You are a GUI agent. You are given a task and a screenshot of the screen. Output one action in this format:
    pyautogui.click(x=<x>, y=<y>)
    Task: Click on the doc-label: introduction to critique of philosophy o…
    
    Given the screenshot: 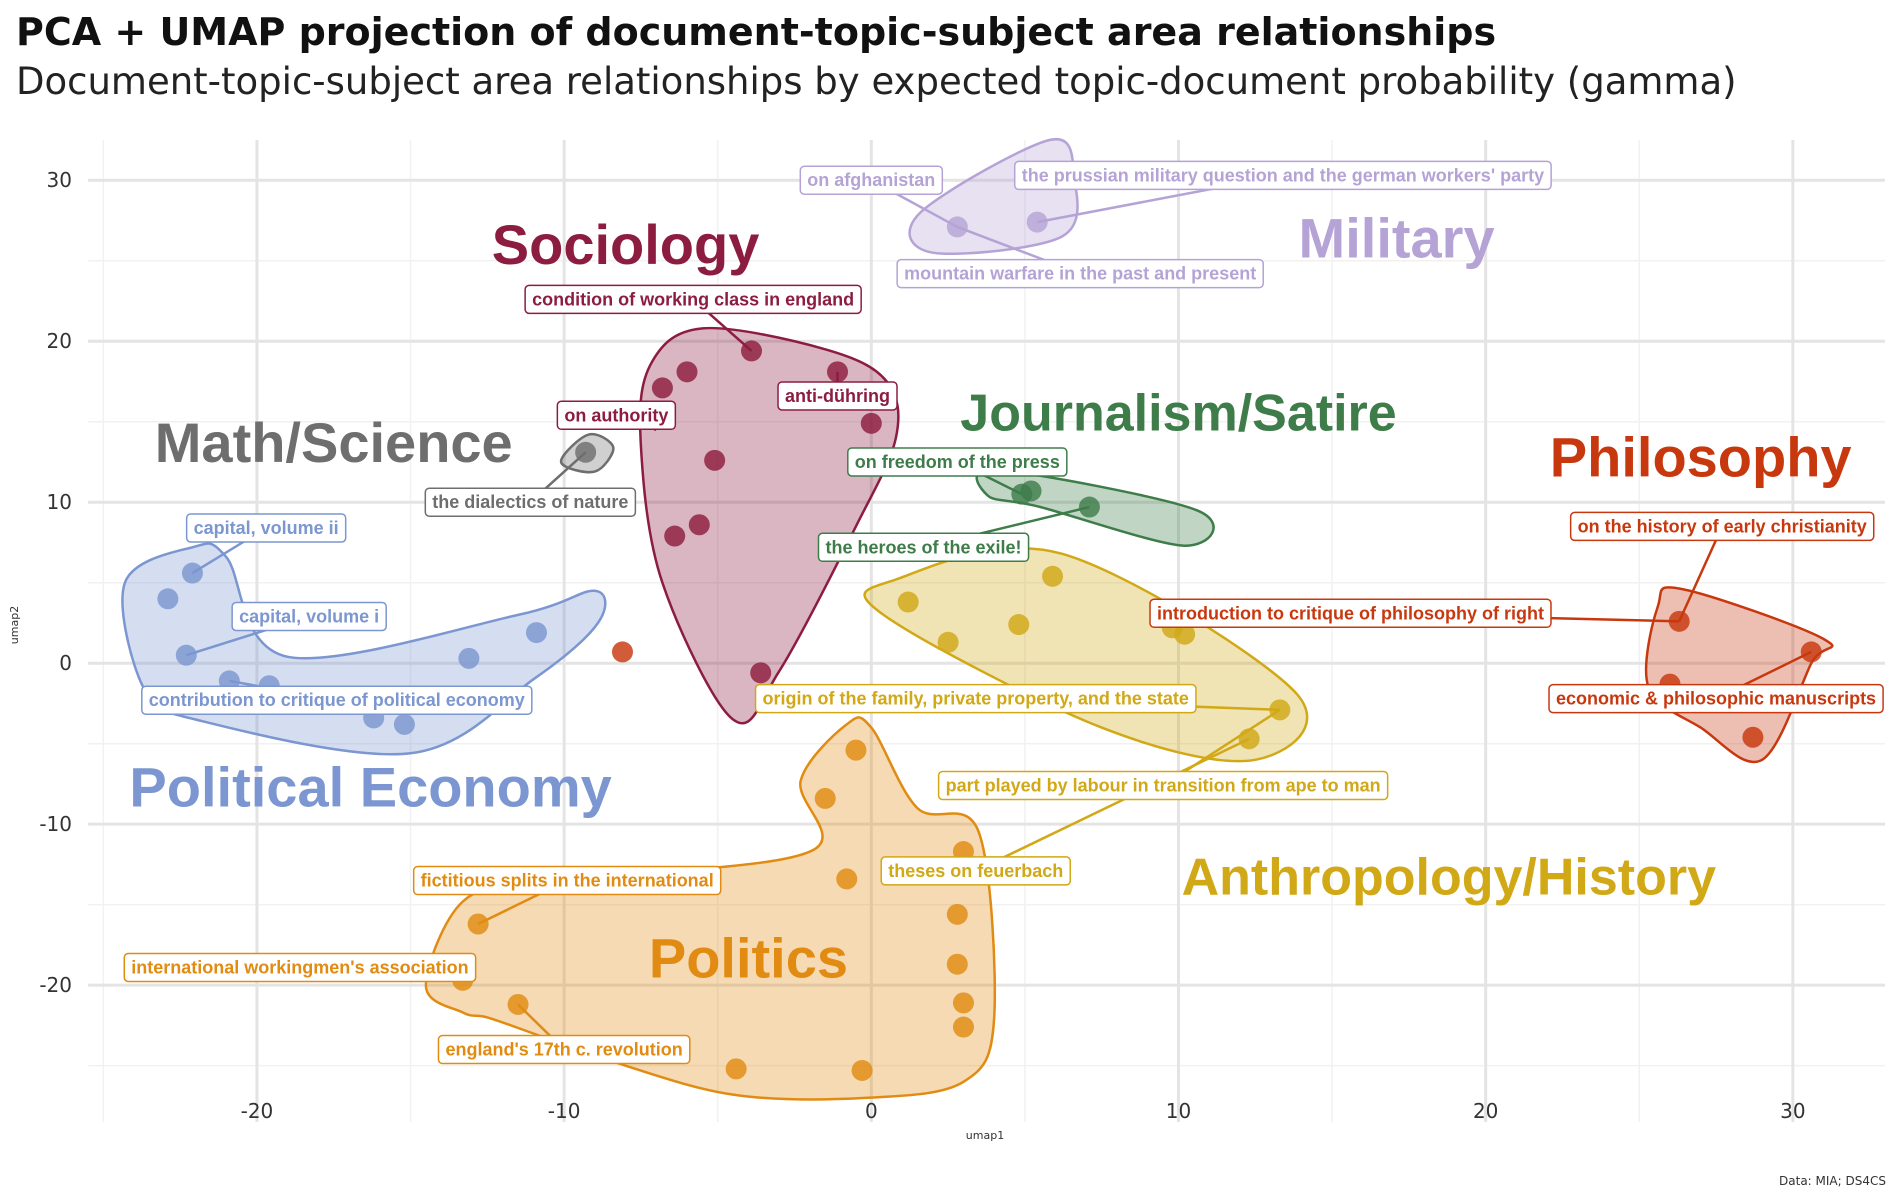 What is the action you would take?
    pyautogui.click(x=1350, y=613)
    